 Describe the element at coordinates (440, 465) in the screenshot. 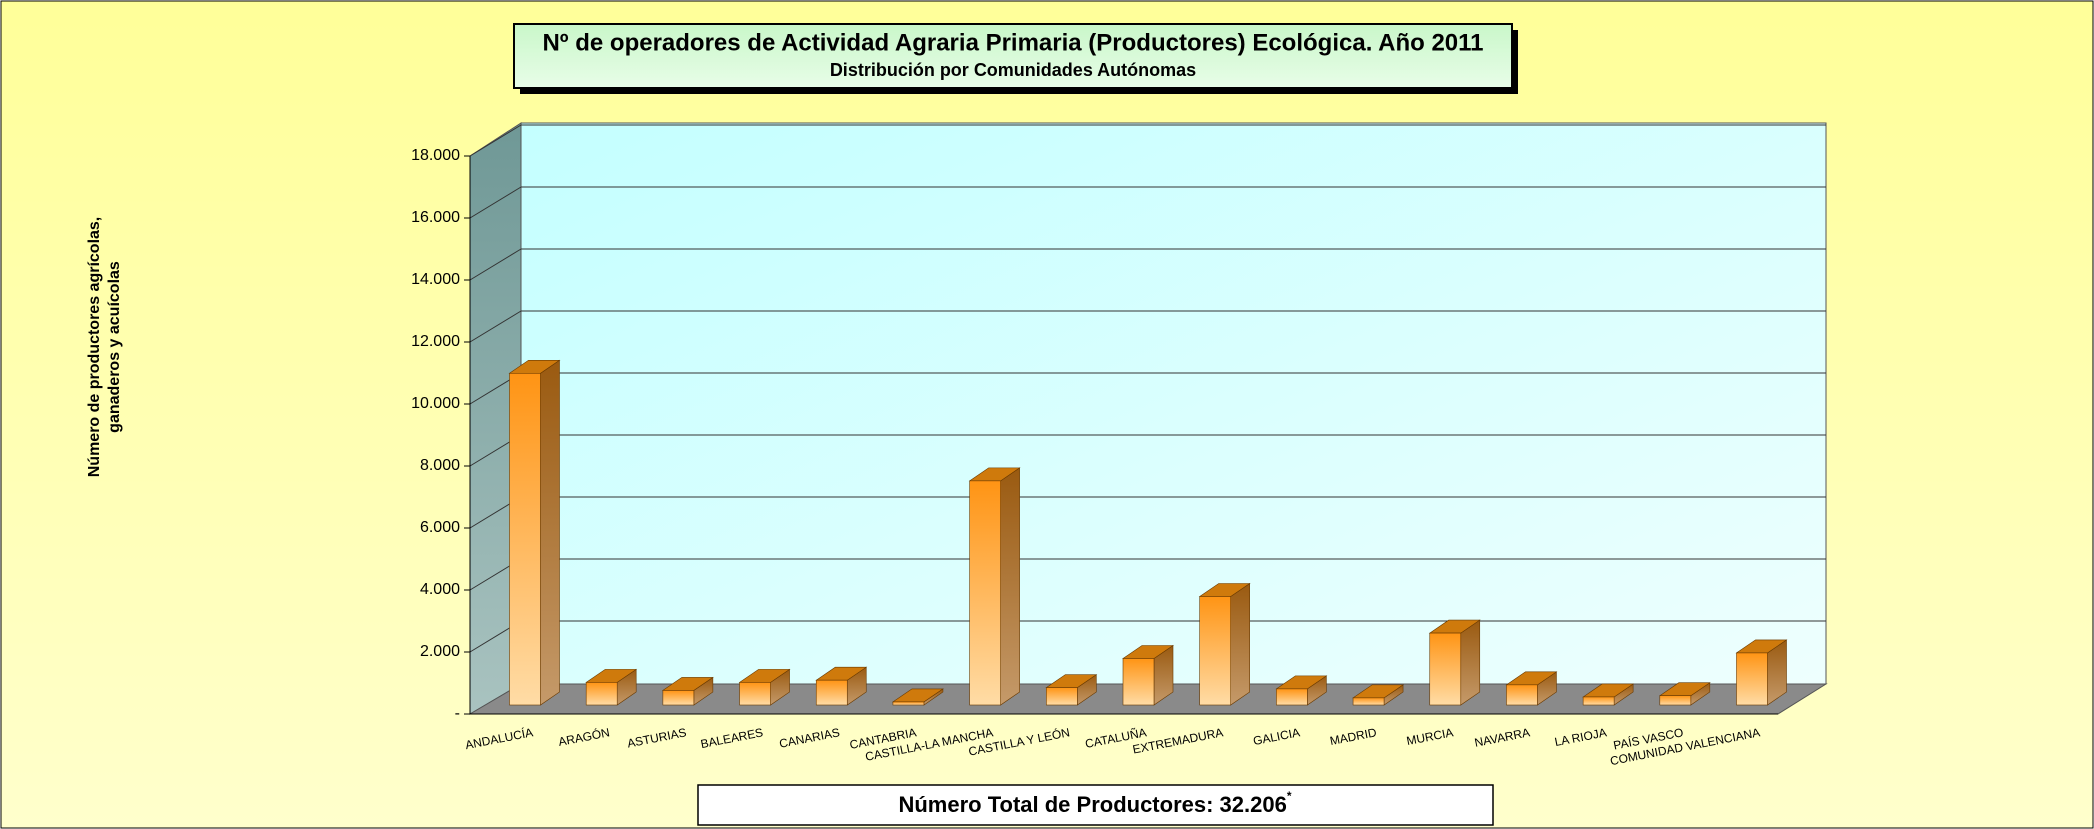

I see `y-tick-label: 8.000` at that location.